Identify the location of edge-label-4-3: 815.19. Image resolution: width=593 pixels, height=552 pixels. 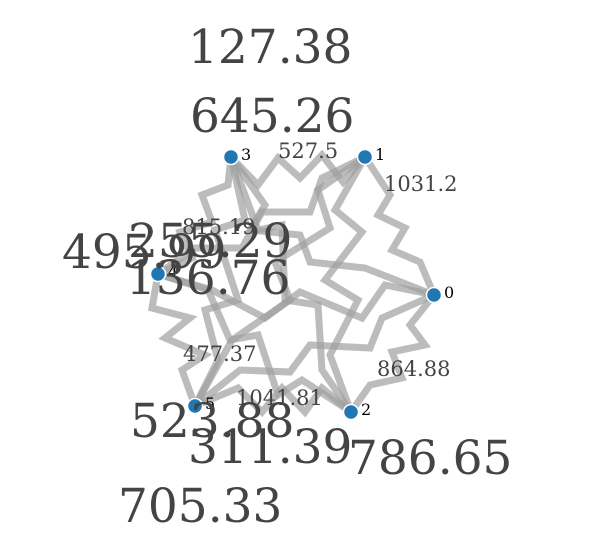
(218, 227).